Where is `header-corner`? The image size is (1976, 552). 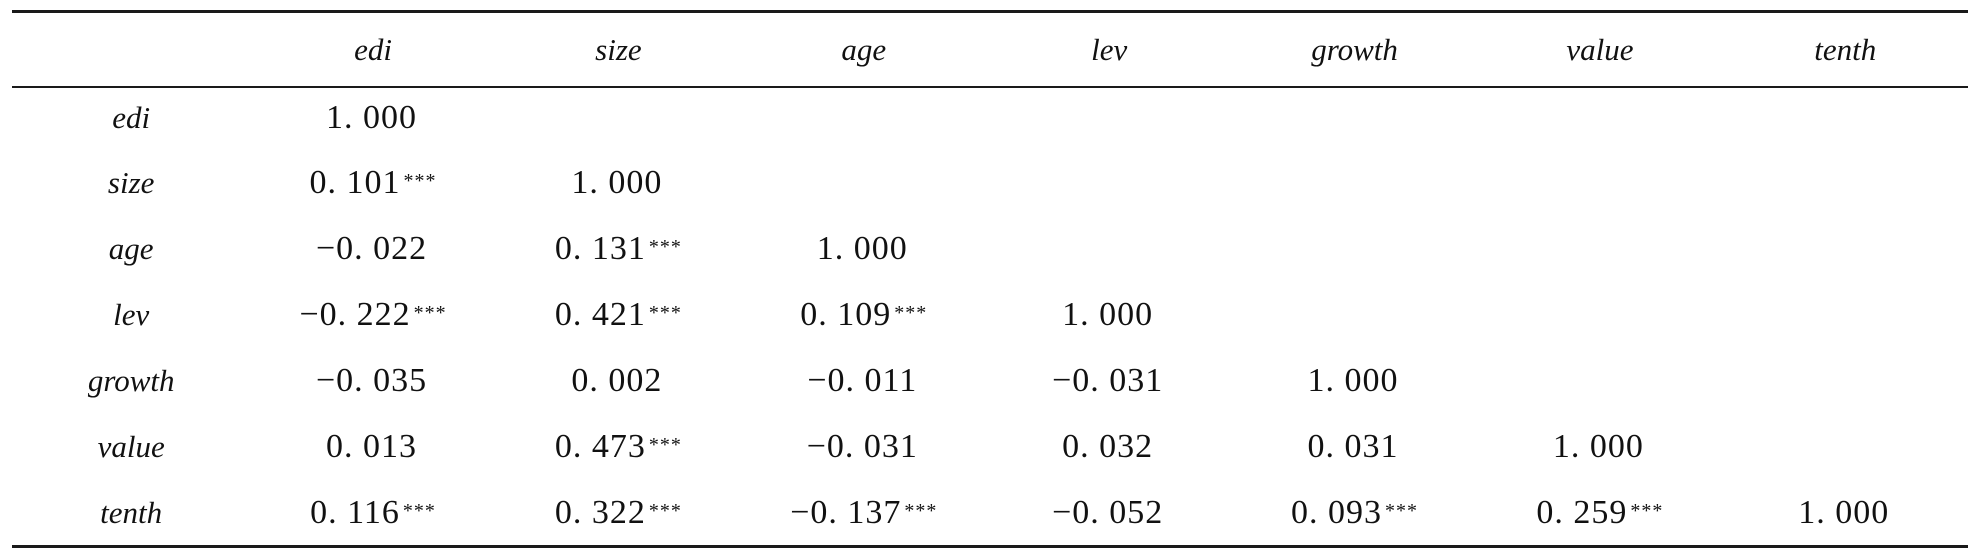
header-corner is located at coordinates (131, 49).